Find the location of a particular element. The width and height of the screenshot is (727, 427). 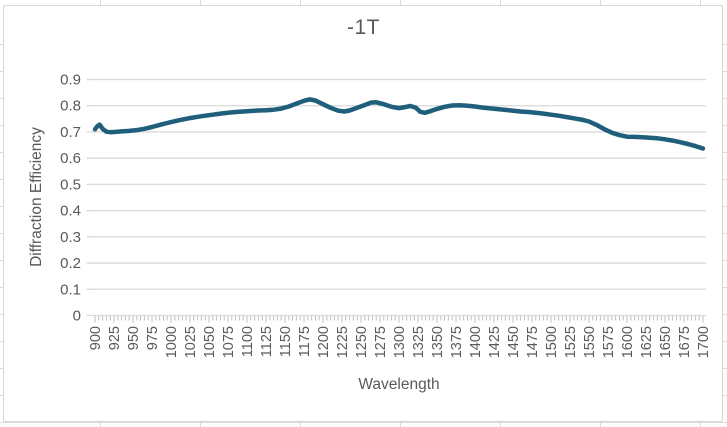

x-tick-label: 1400 is located at coordinates (476, 342).